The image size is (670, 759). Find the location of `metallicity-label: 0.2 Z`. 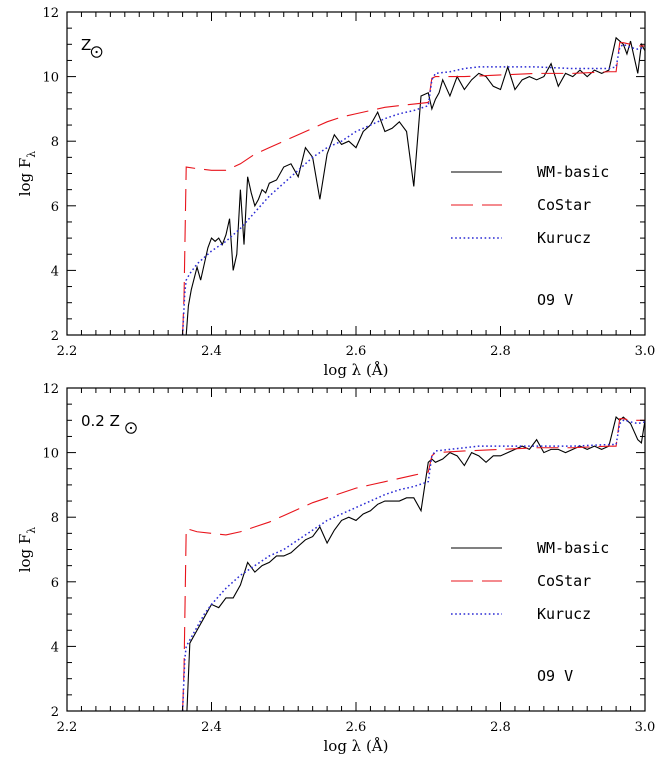

metallicity-label: 0.2 Z is located at coordinates (100, 421).